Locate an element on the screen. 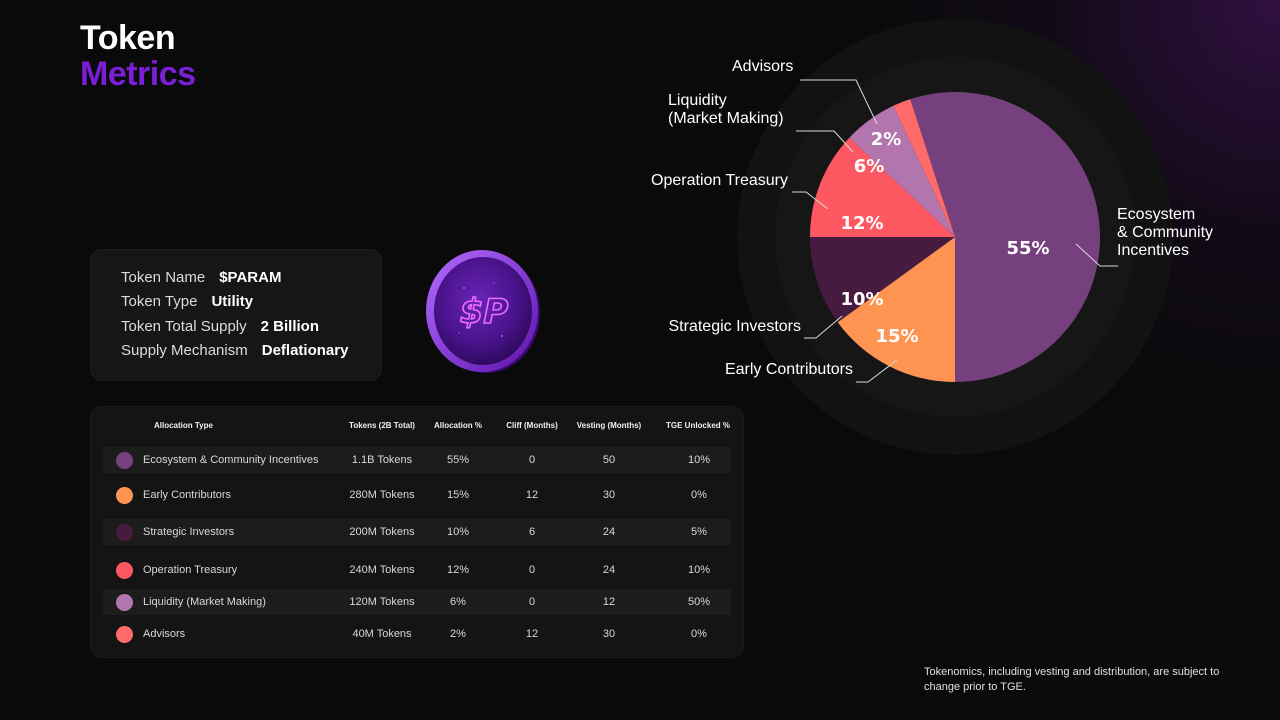 The width and height of the screenshot is (1280, 720). token-type-row: Token Type Utility is located at coordinates (187, 301).